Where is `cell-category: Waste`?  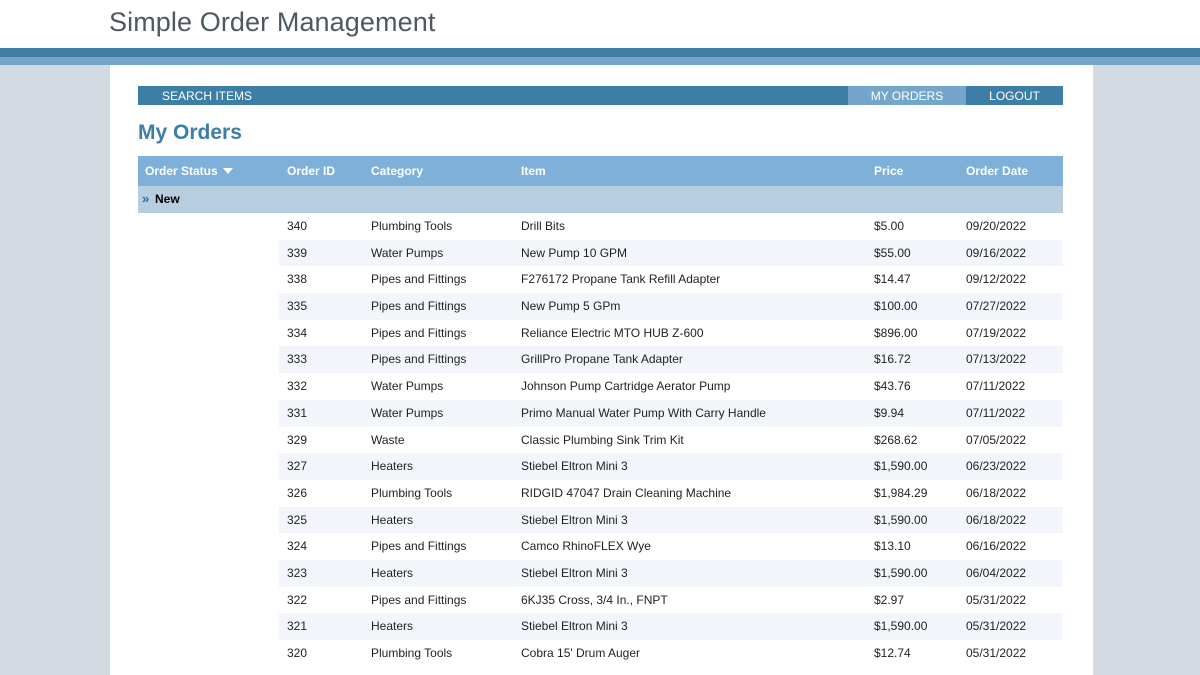
cell-category: Waste is located at coordinates (388, 439).